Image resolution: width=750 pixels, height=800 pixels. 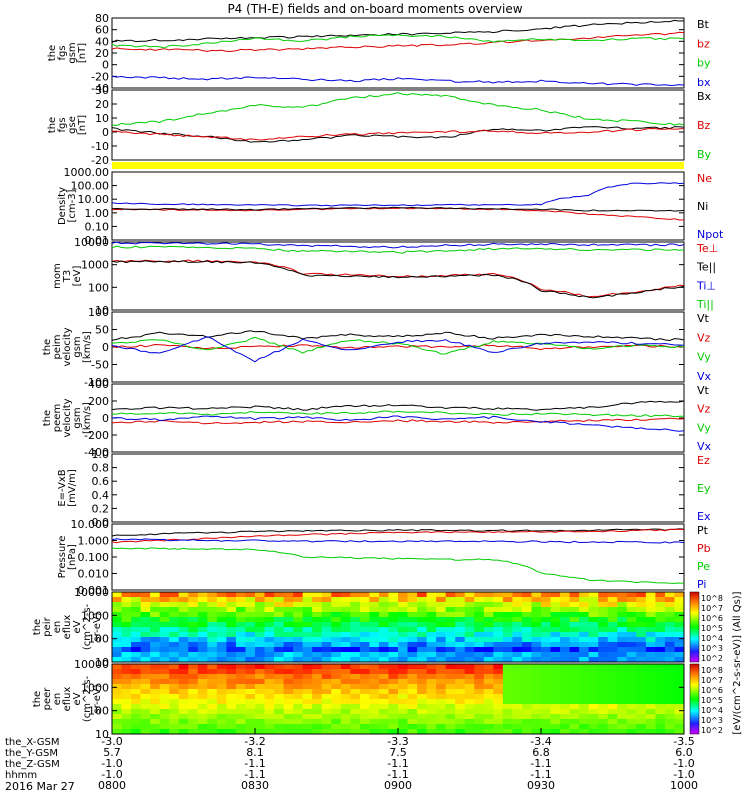 I want to click on x-row-label: the_Y-GSM, so click(x=31, y=753).